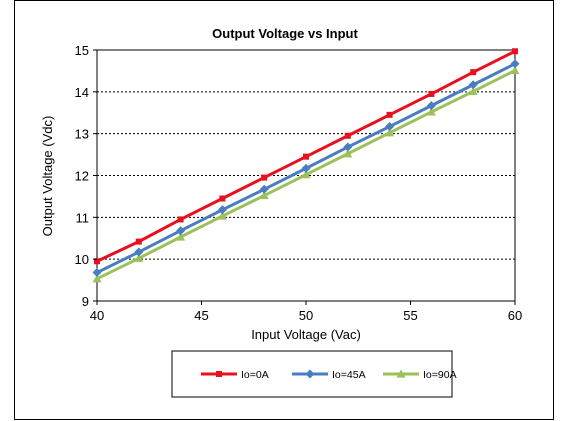 Image resolution: width=574 pixels, height=421 pixels. Describe the element at coordinates (410, 315) in the screenshot. I see `x-tick-label: 55` at that location.